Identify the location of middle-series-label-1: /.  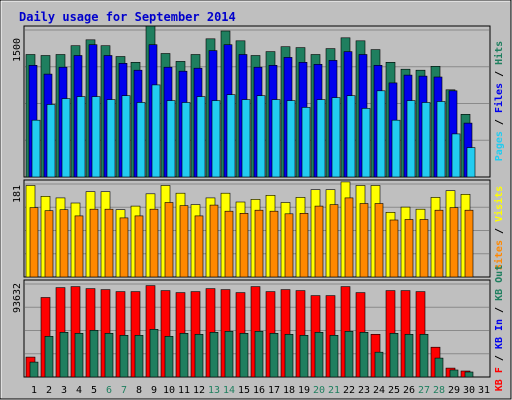
(499, 231).